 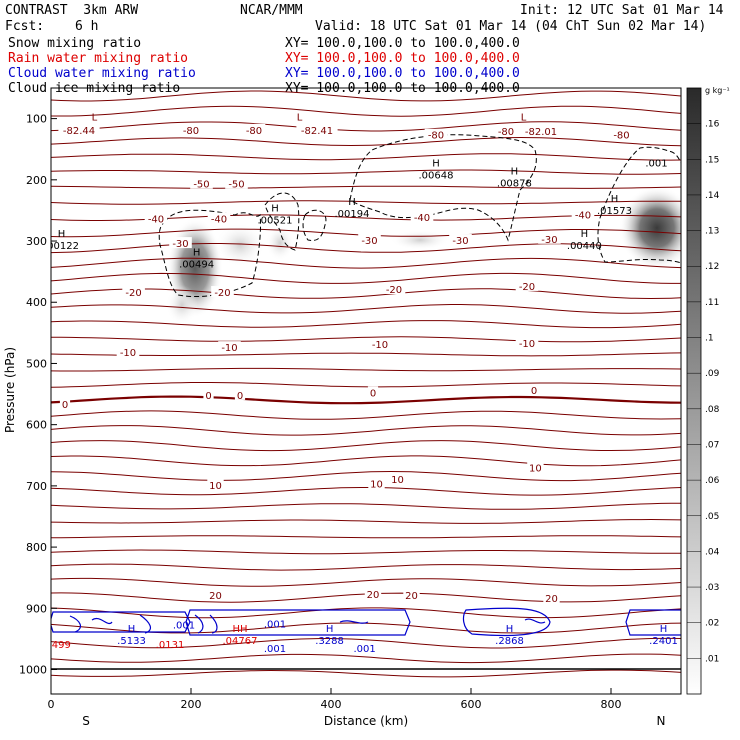 I want to click on y-tick-label: 400, so click(x=36, y=302).